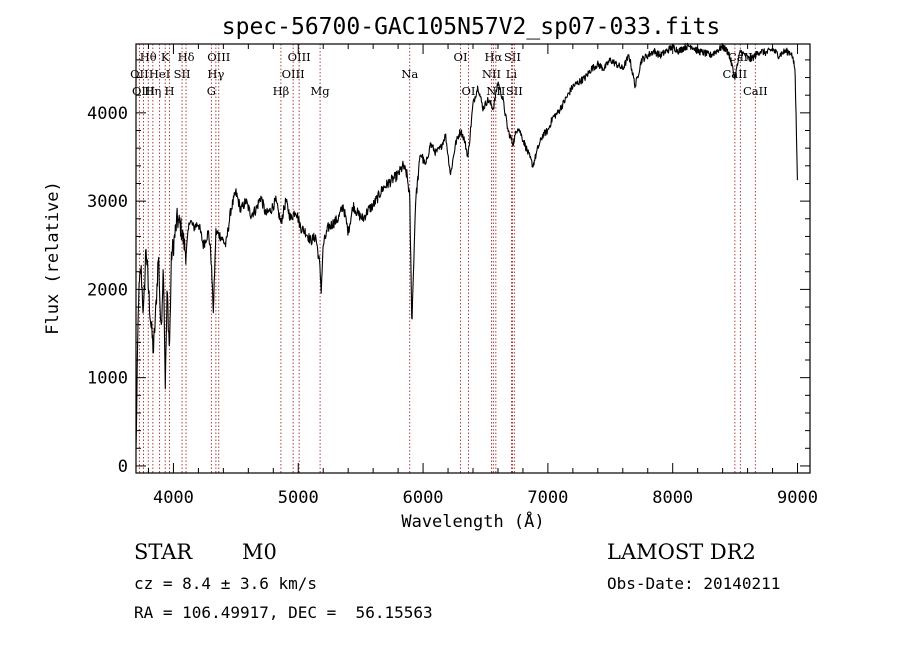  What do you see at coordinates (159, 74) in the screenshot?
I see `spectral-line-label: HeI` at bounding box center [159, 74].